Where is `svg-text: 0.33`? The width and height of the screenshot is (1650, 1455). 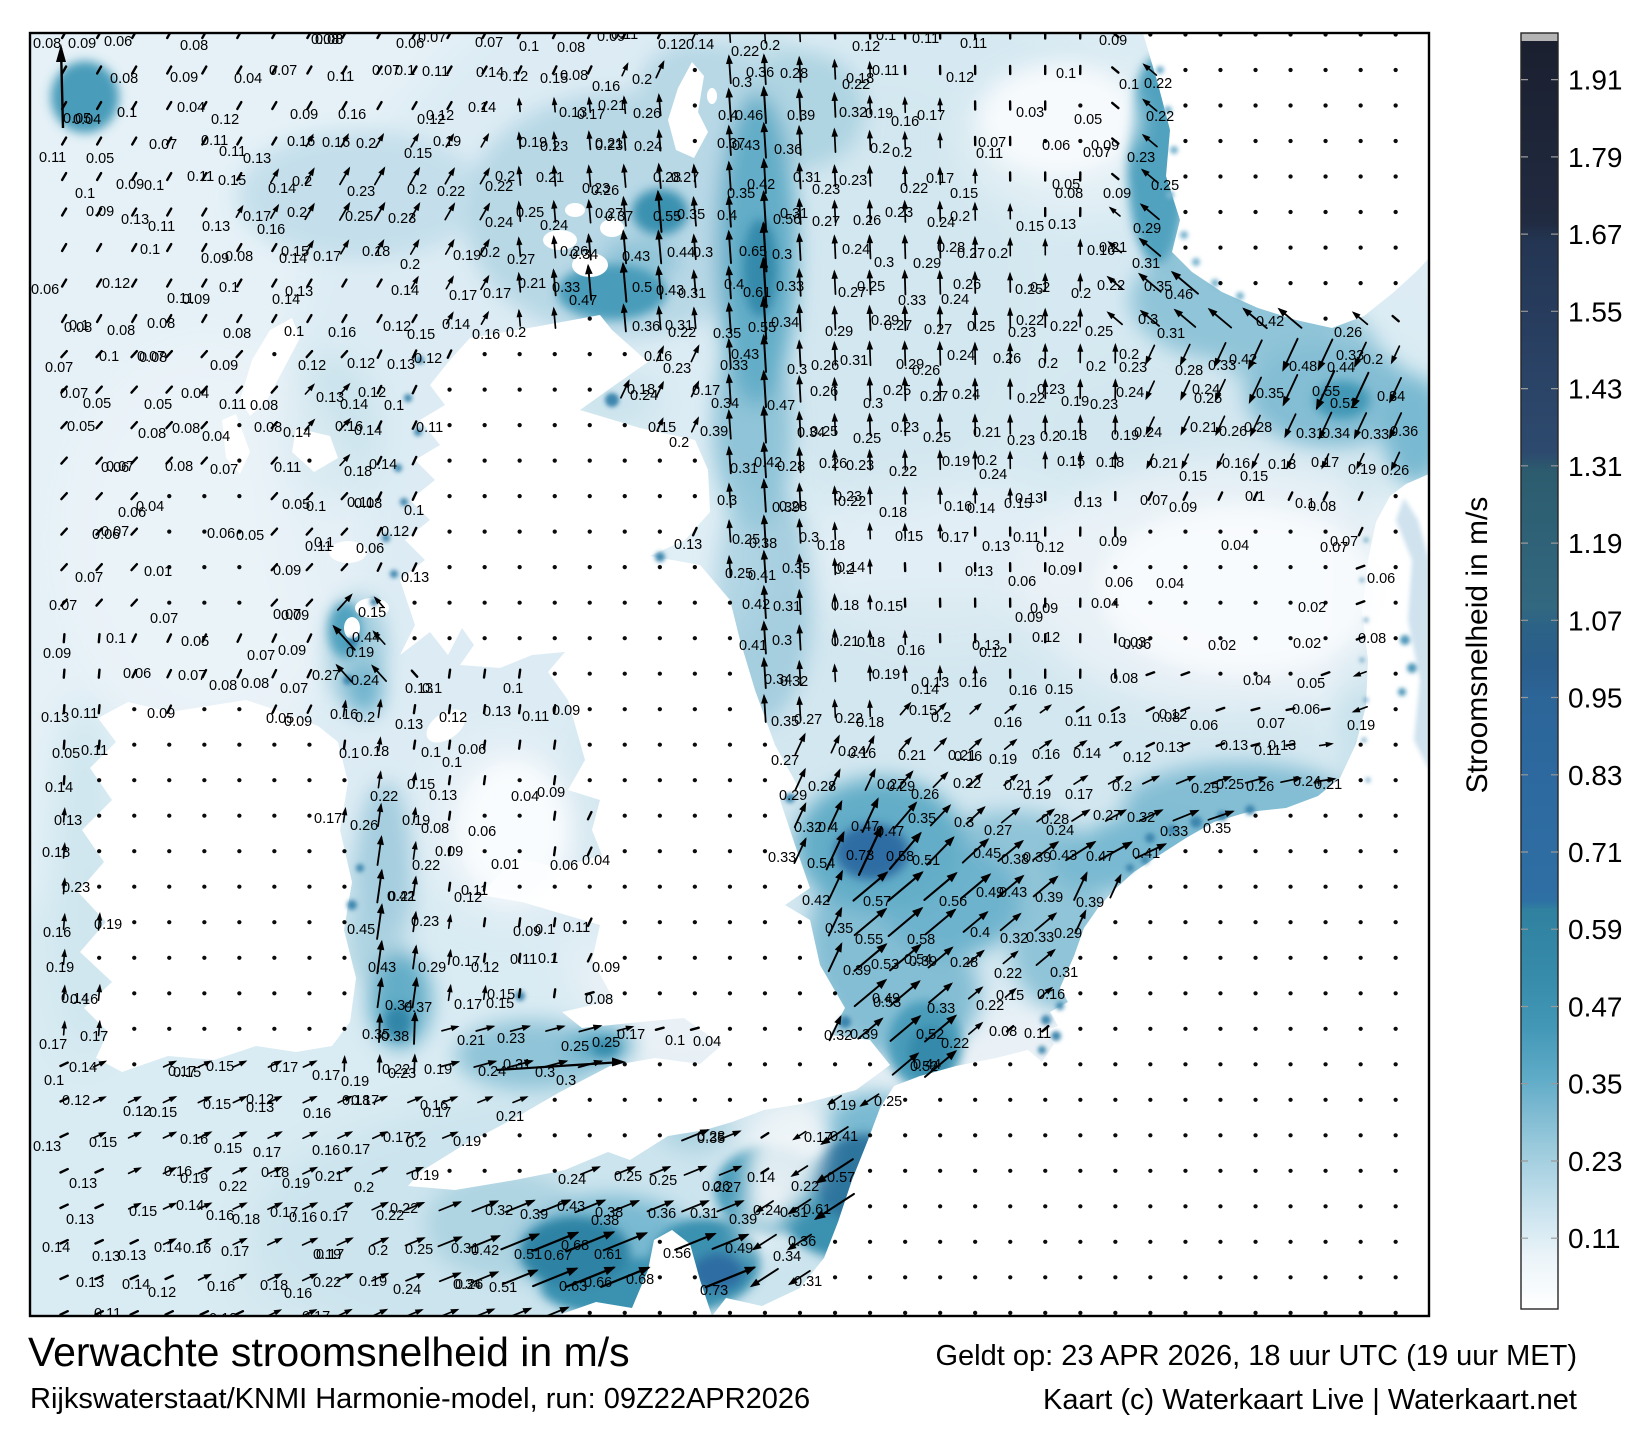
svg-text: 0.33 is located at coordinates (1222, 366).